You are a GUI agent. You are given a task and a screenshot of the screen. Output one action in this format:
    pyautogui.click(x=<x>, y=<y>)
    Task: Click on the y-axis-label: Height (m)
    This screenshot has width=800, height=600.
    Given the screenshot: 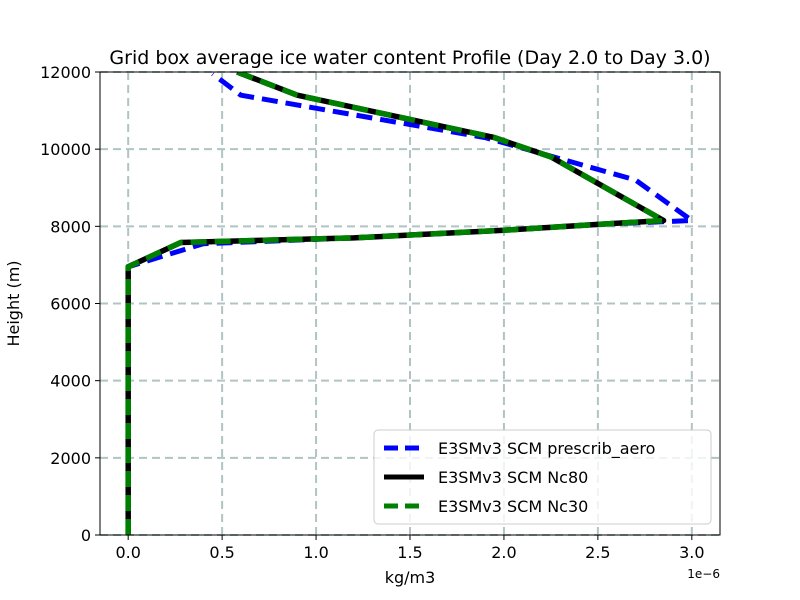 What is the action you would take?
    pyautogui.click(x=13, y=303)
    